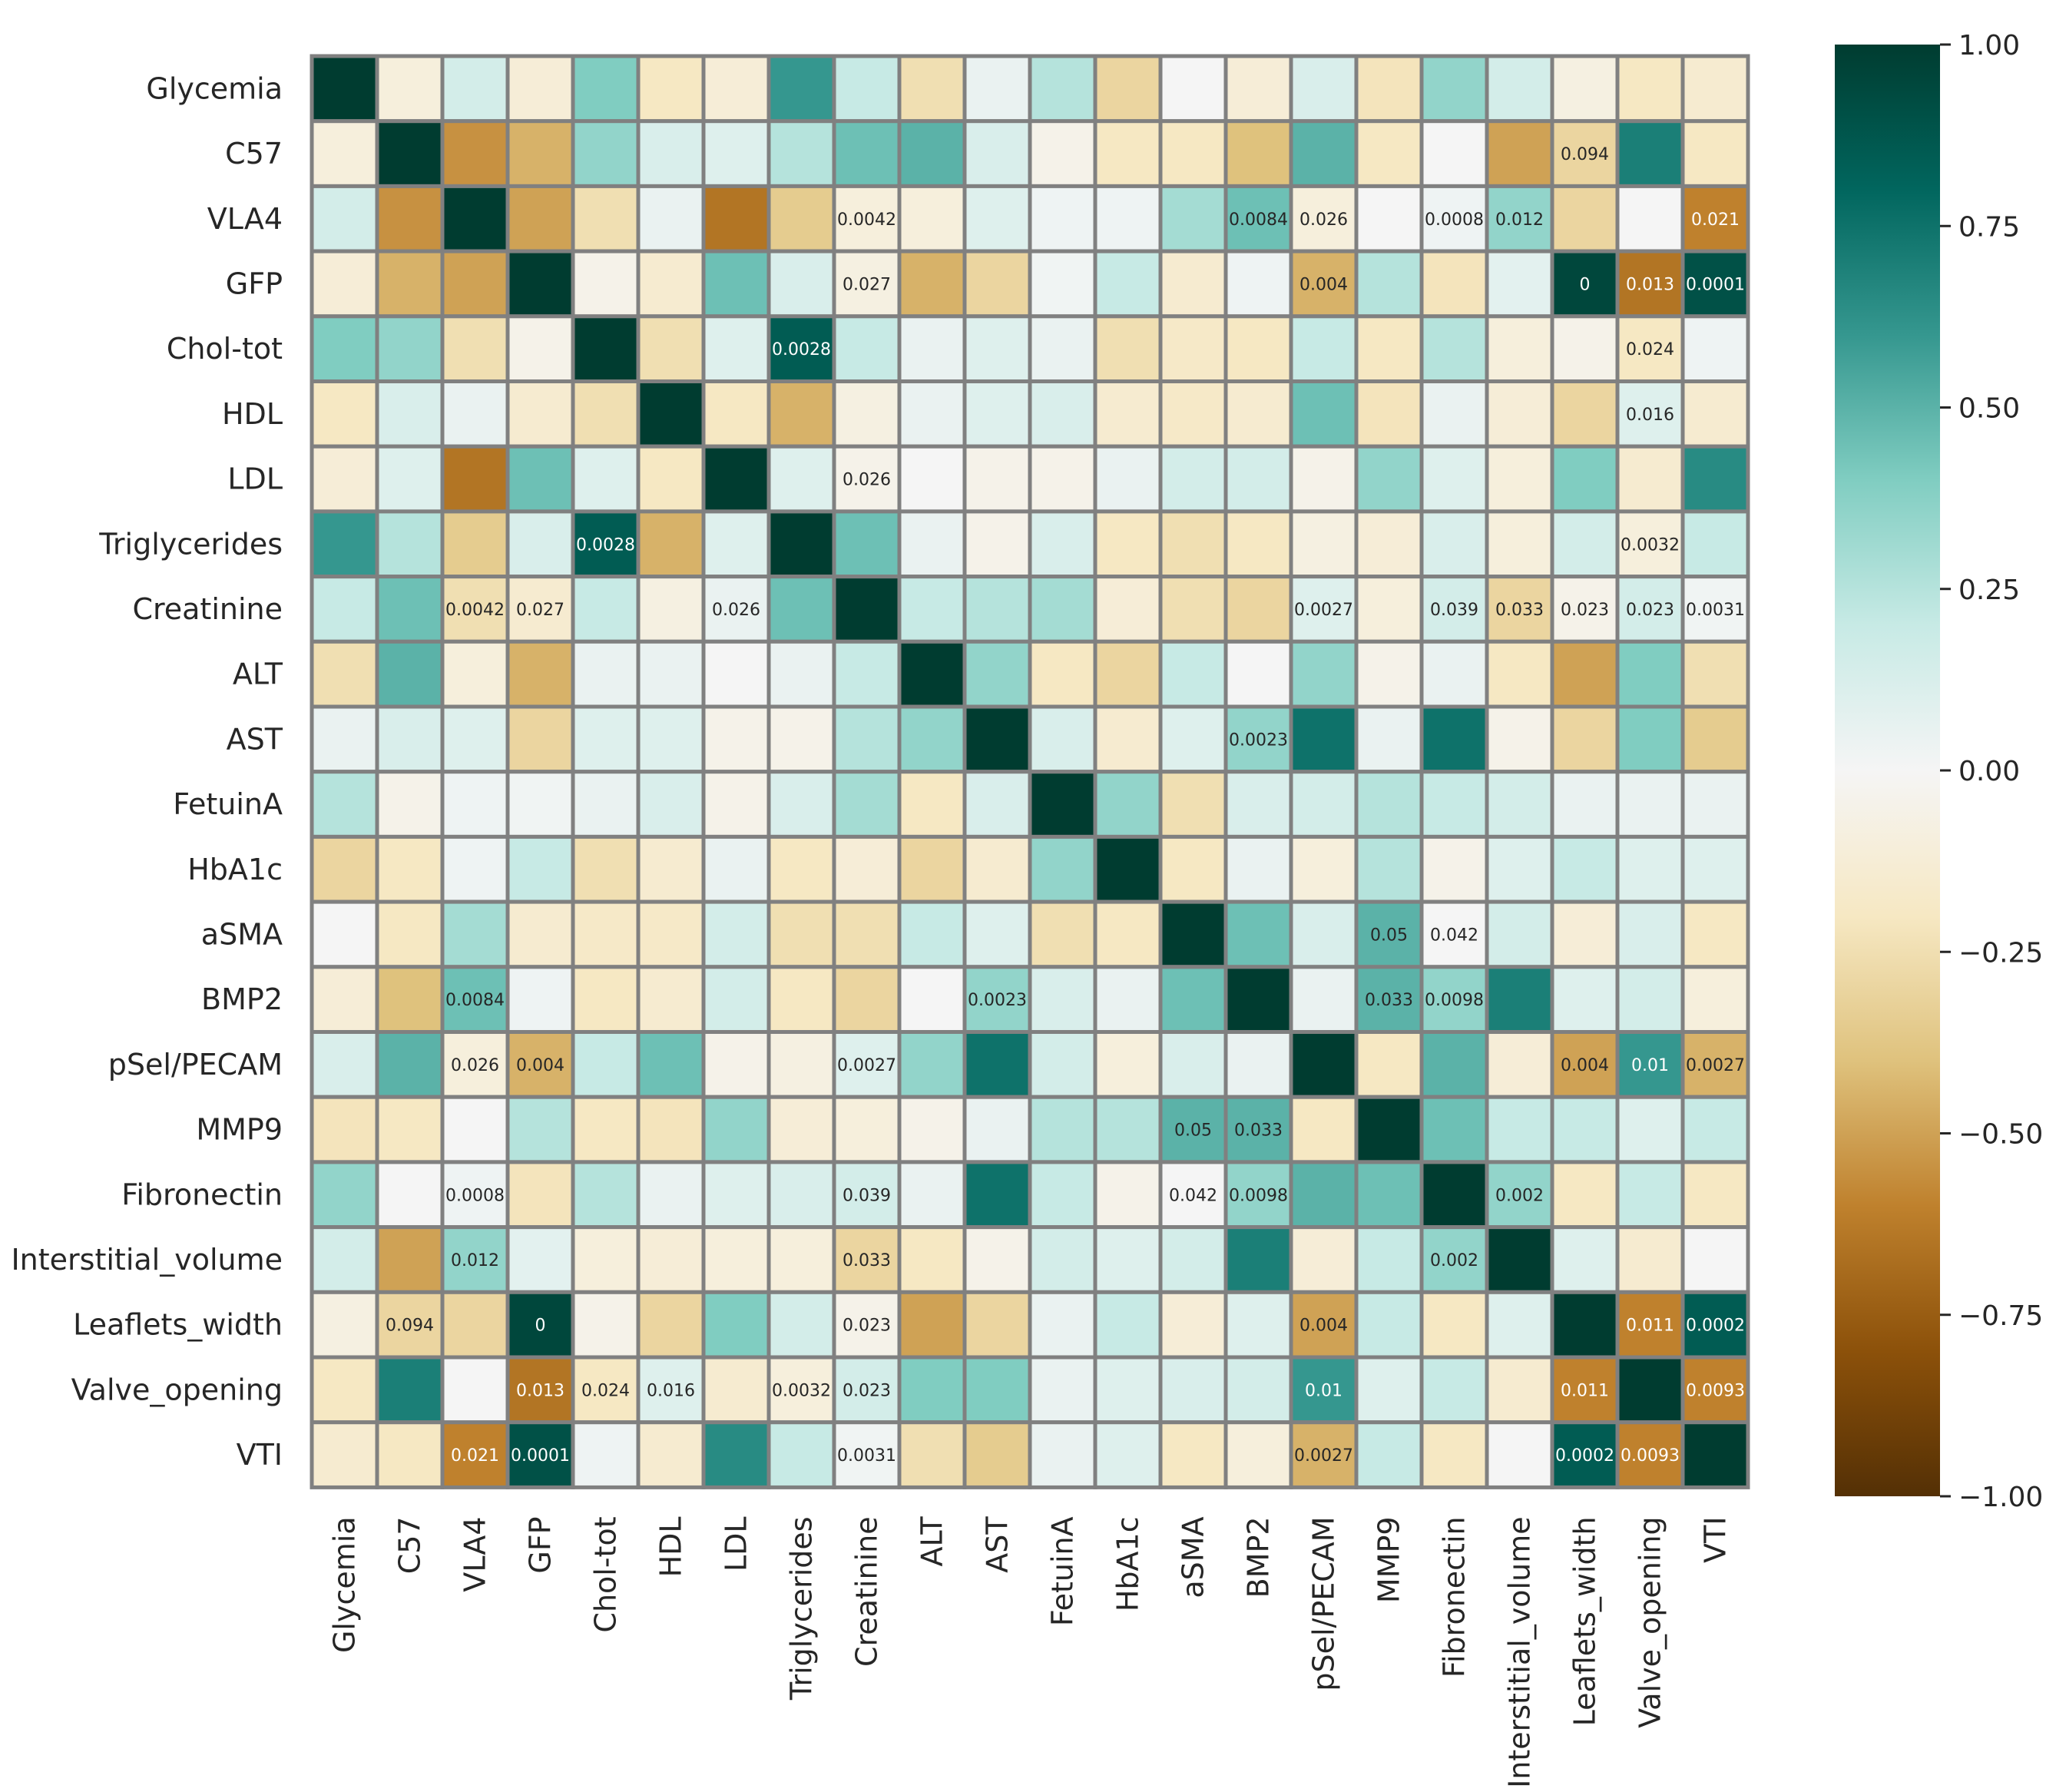 The height and width of the screenshot is (1792, 2046). What do you see at coordinates (605, 1390) in the screenshot?
I see `cell-annotation: 0.024` at bounding box center [605, 1390].